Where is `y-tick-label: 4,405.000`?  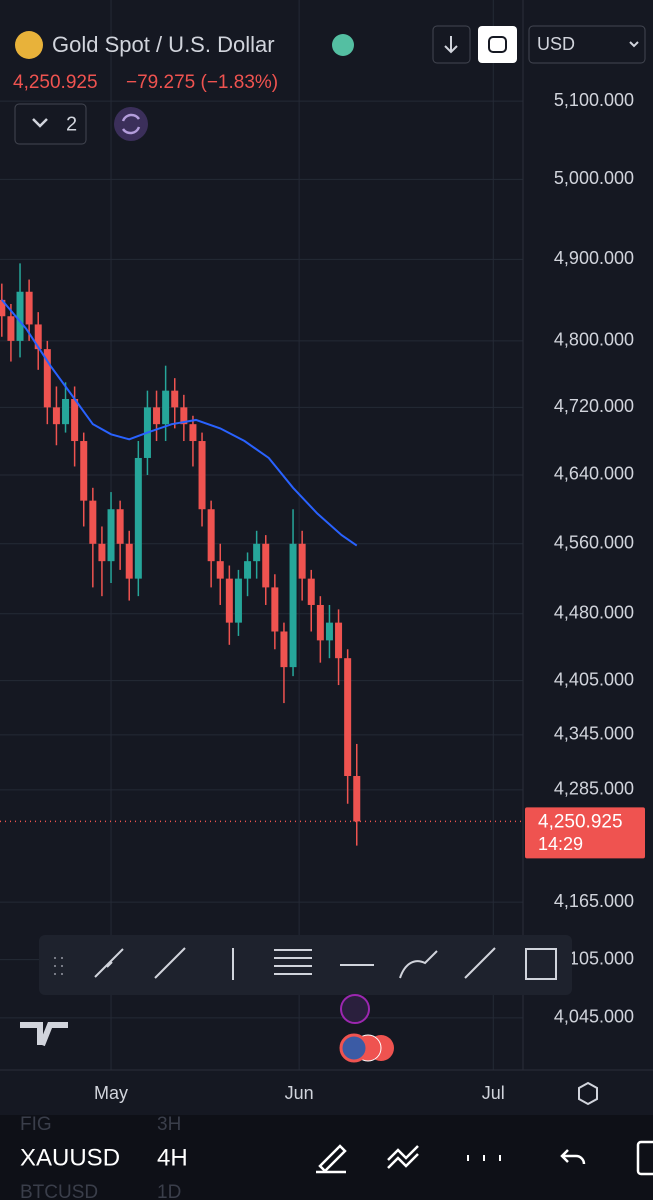
y-tick-label: 4,405.000 is located at coordinates (594, 679).